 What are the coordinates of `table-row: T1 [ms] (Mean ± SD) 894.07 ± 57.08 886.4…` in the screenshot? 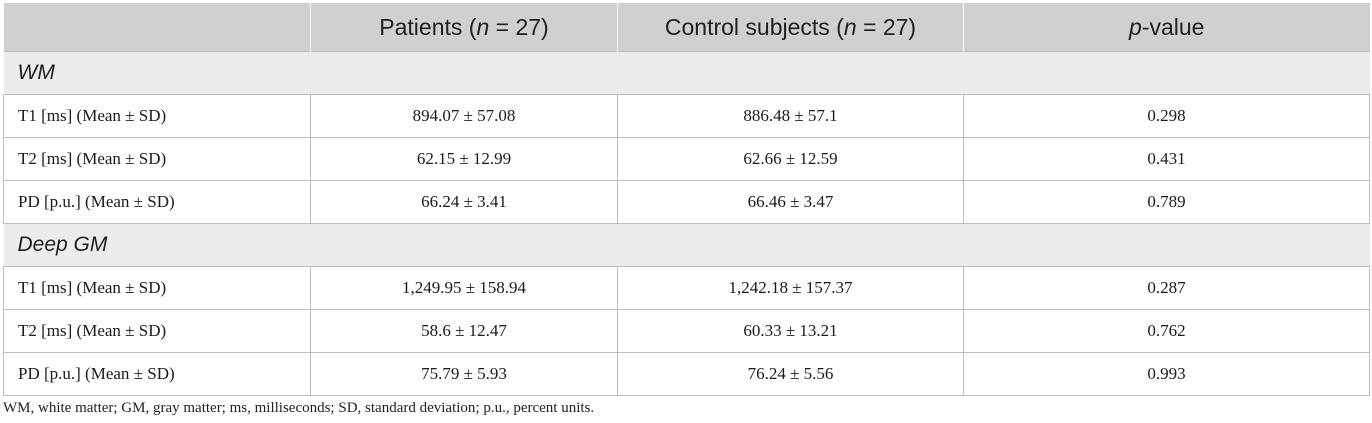 It's located at (686, 116).